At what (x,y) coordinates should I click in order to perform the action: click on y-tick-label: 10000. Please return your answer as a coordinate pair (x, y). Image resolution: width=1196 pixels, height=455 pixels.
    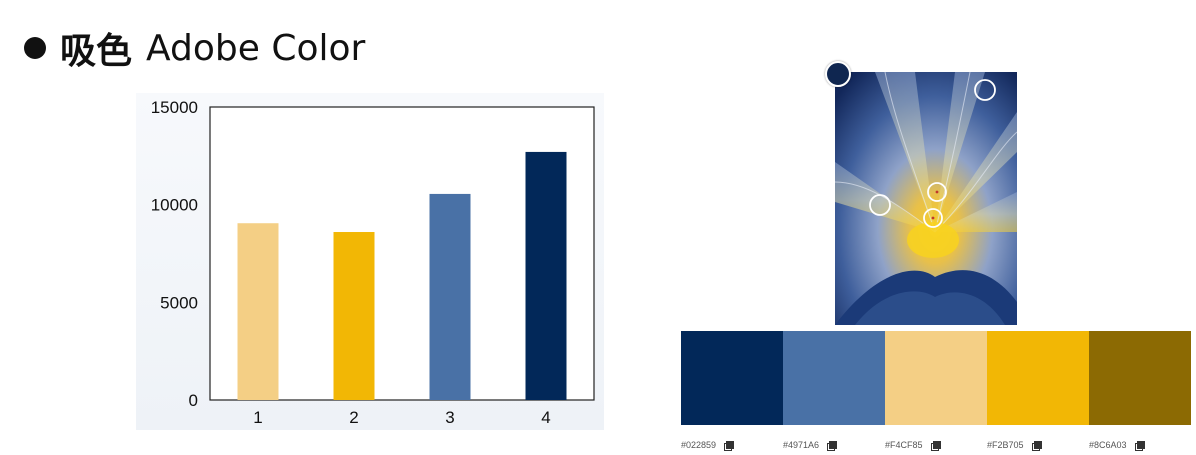
    Looking at the image, I should click on (174, 205).